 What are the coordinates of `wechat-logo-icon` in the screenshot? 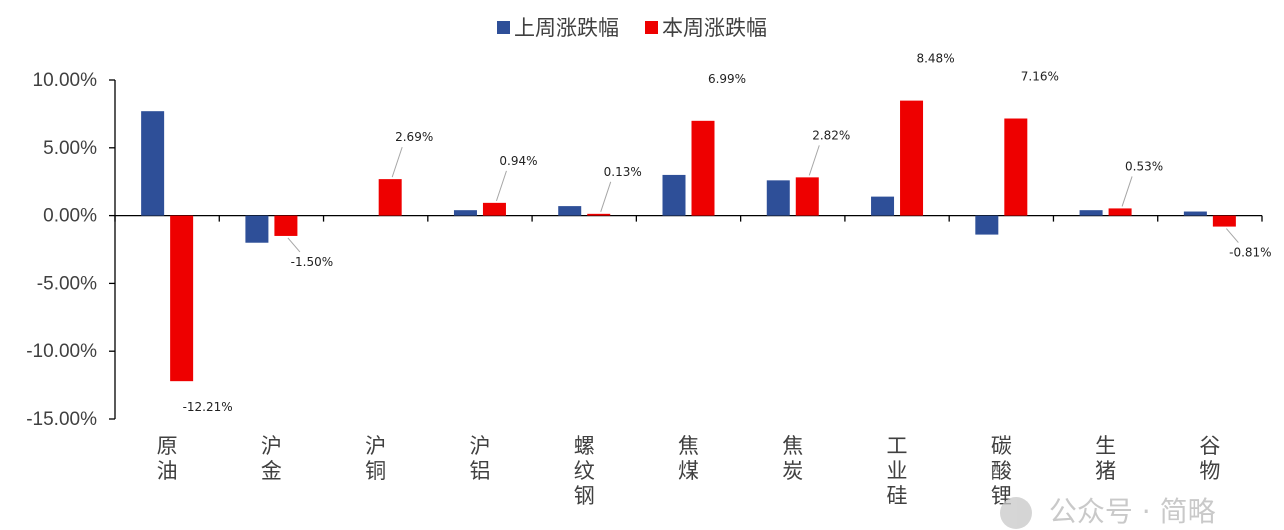 It's located at (1016, 513).